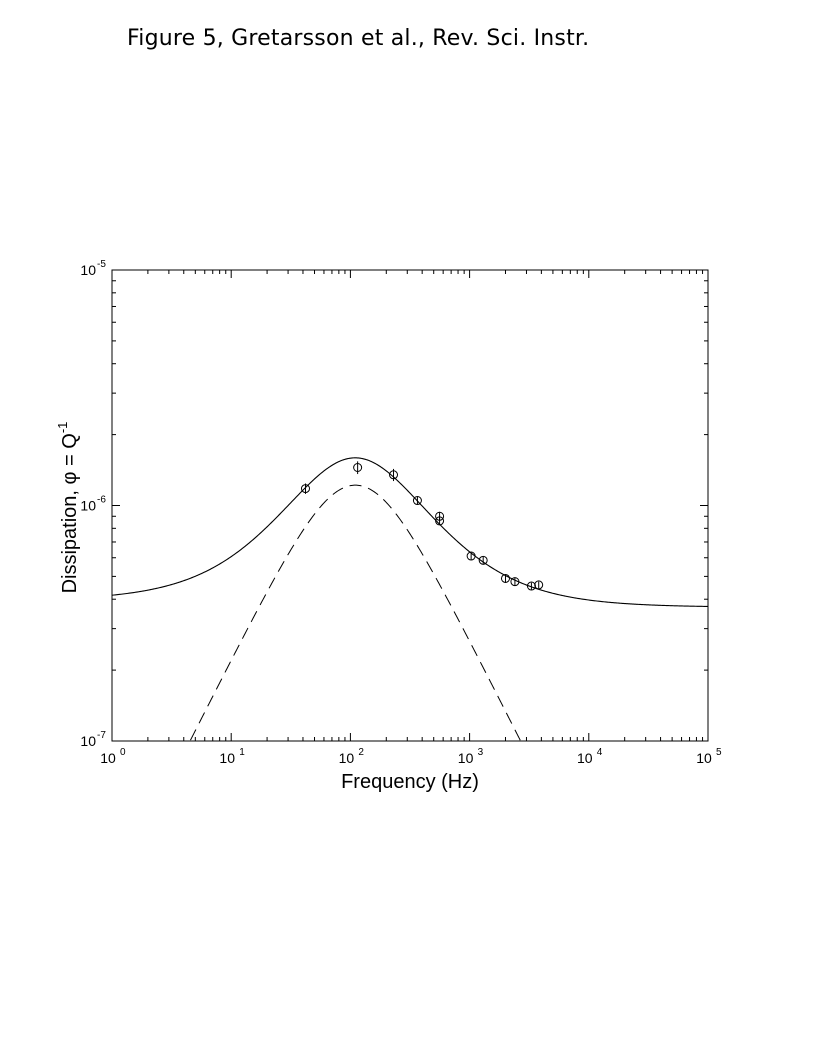 The image size is (817, 1058). I want to click on x-tick-exponent: 4, so click(600, 752).